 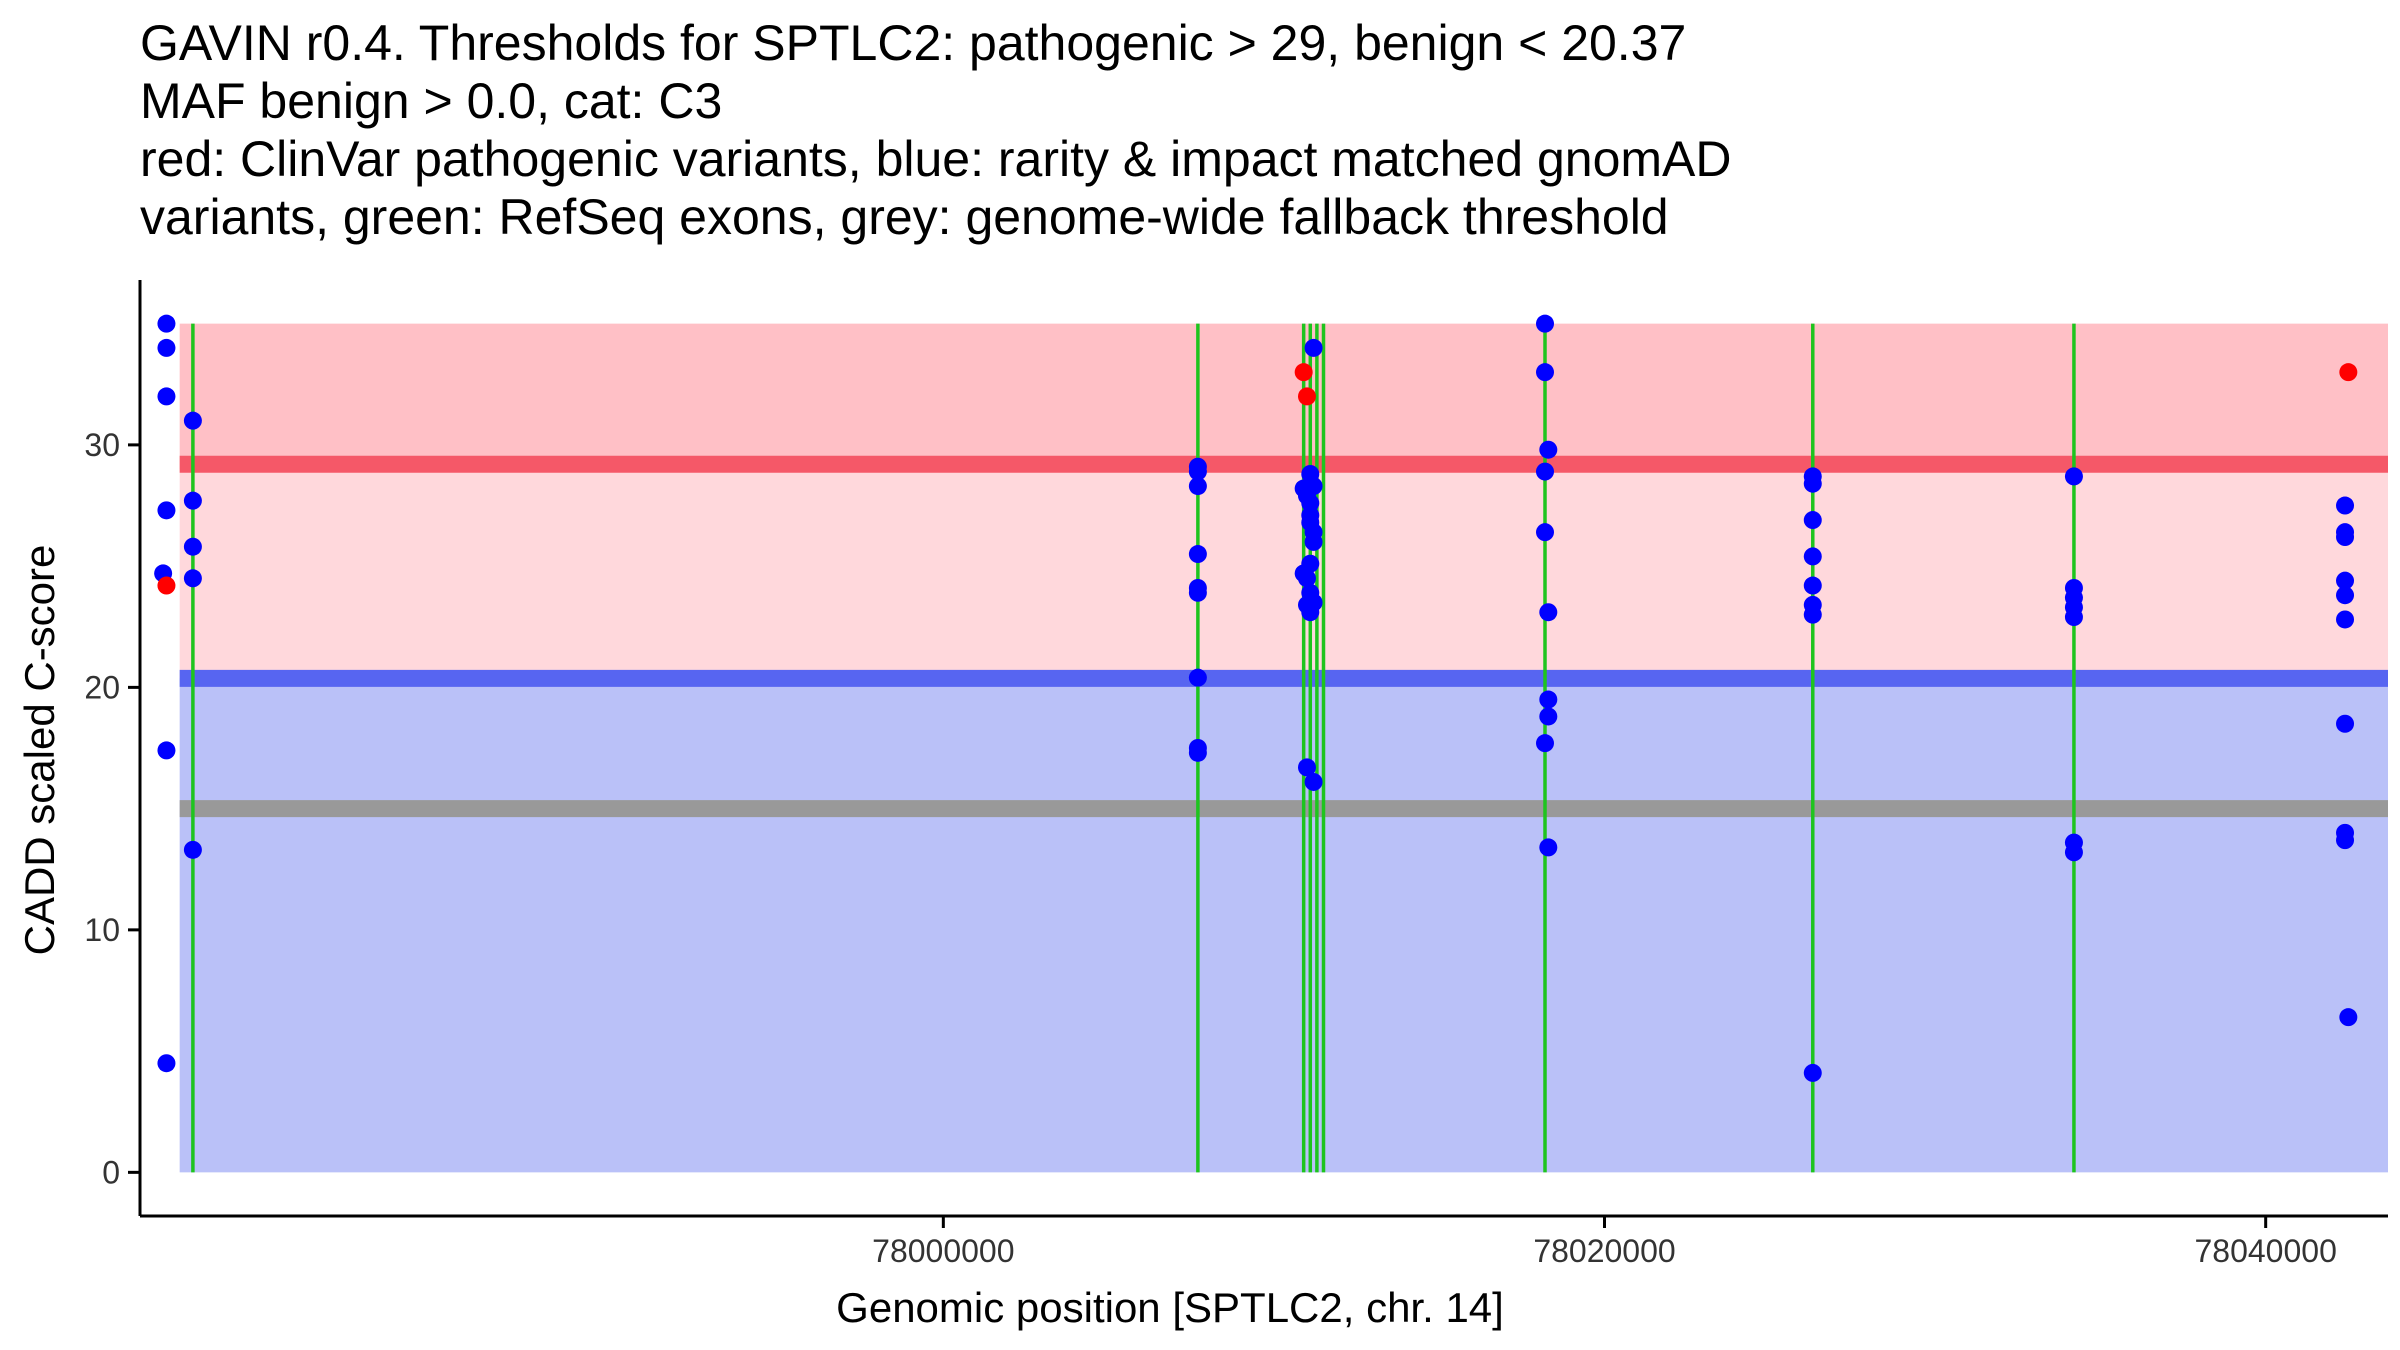 What do you see at coordinates (1170, 1307) in the screenshot?
I see `x-axis-label: Genomic position [SPTLC2, chr. 14]` at bounding box center [1170, 1307].